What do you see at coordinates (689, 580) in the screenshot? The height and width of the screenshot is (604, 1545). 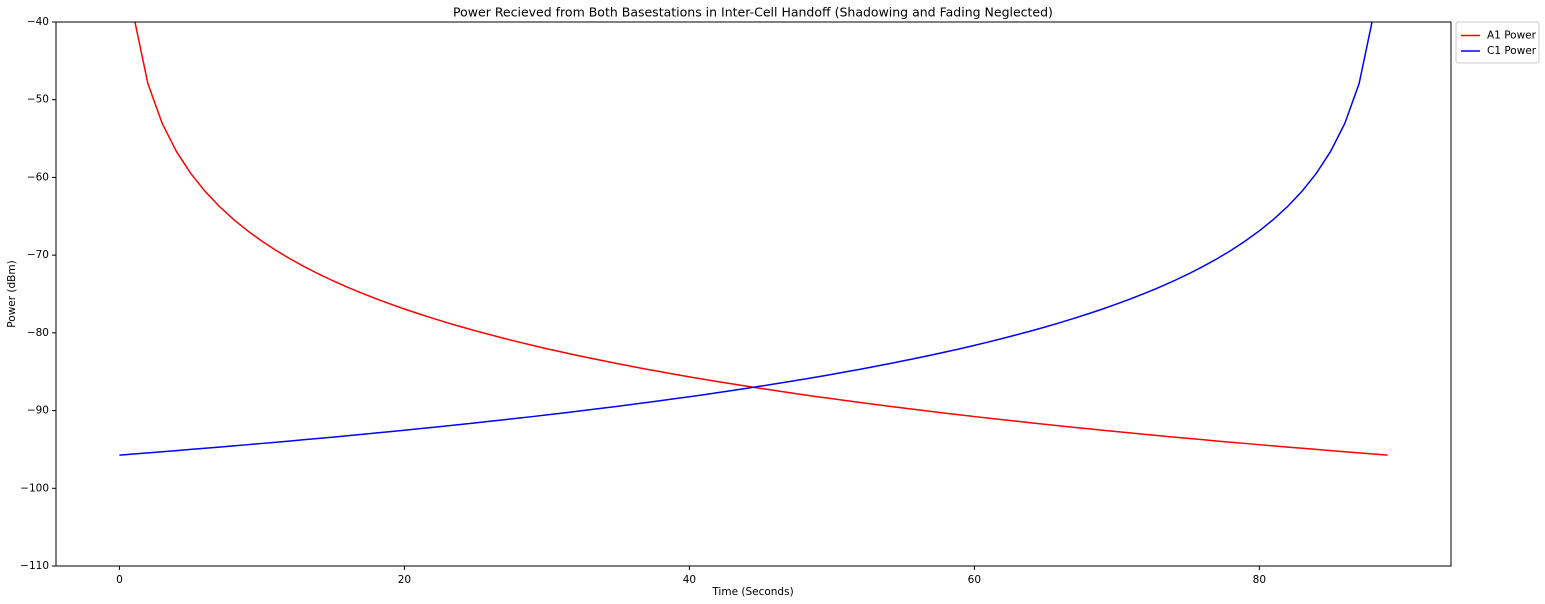 I see `x-tick-label: 40` at bounding box center [689, 580].